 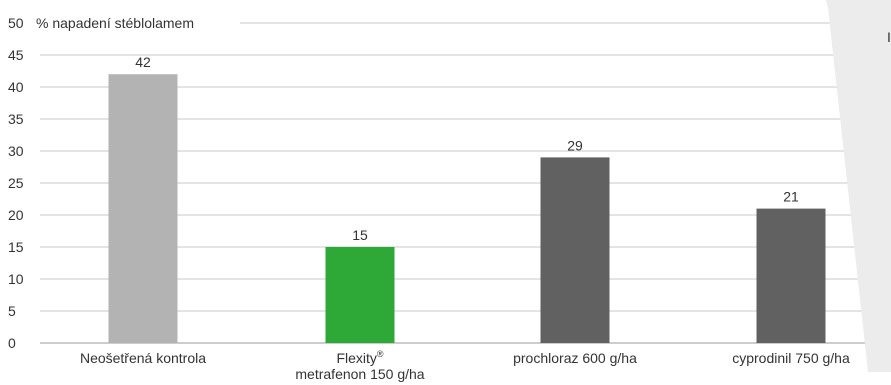 I want to click on x-category-label: cyprodinil 750 g/ha, so click(x=791, y=358).